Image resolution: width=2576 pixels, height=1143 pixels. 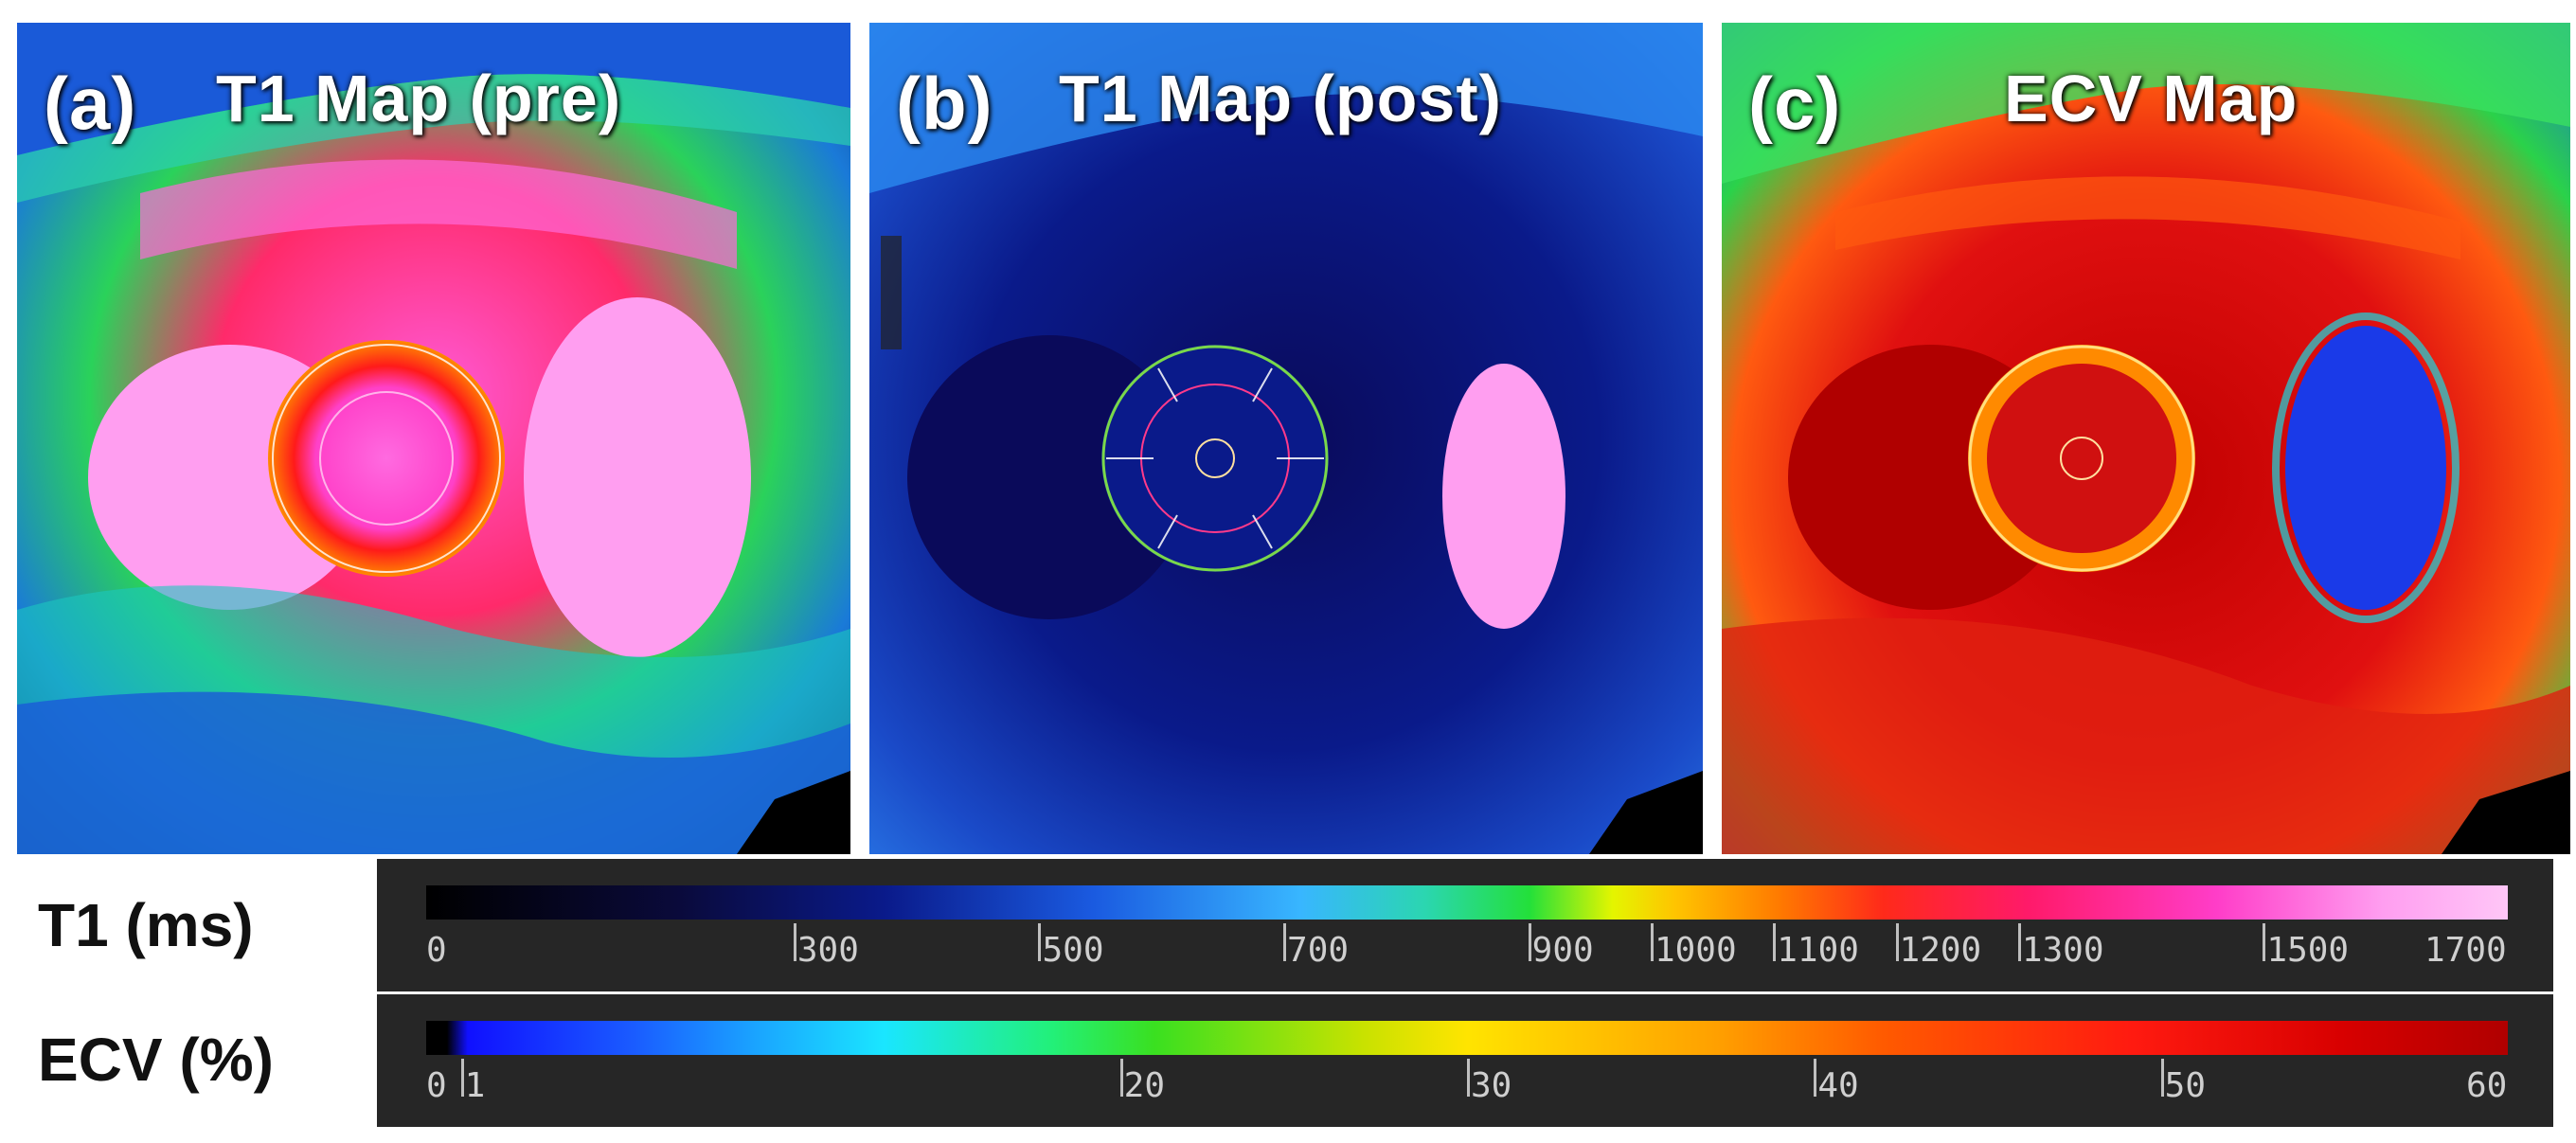 I want to click on panel-c-letter: (c), so click(x=1795, y=103).